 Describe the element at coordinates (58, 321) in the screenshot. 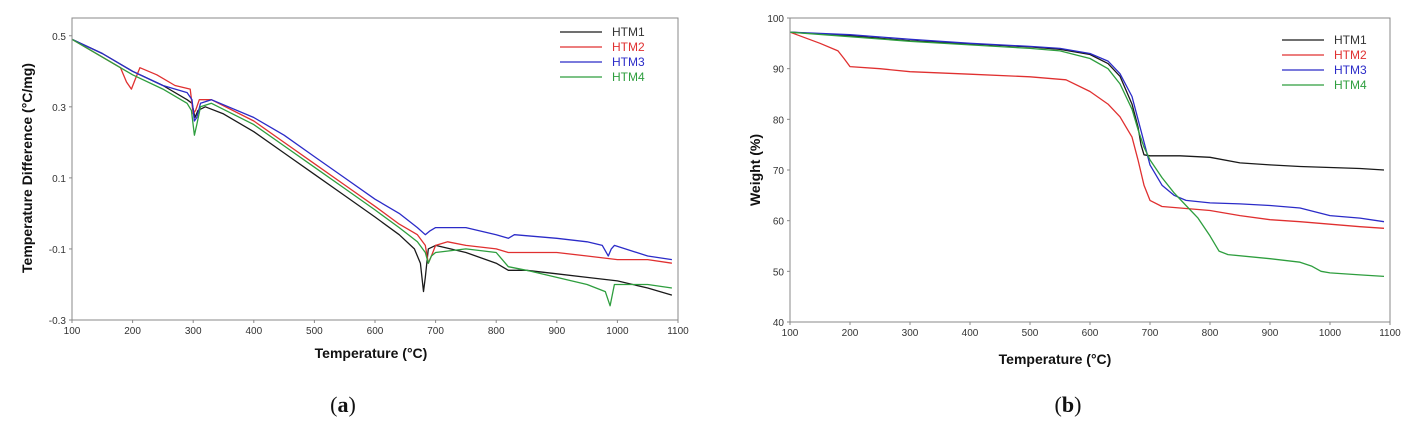

I see `panel-a-y-tick-label: -0.3` at that location.